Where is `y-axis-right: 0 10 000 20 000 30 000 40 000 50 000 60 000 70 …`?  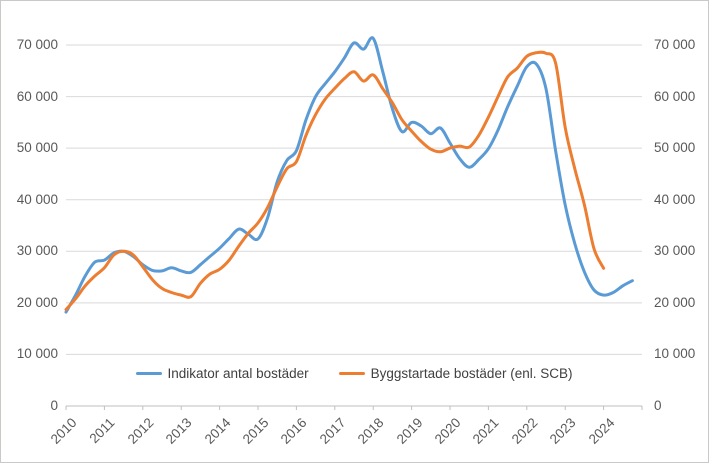
y-axis-right: 0 10 000 20 000 30 000 40 000 50 000 60 000 70 … is located at coordinates (681, 231).